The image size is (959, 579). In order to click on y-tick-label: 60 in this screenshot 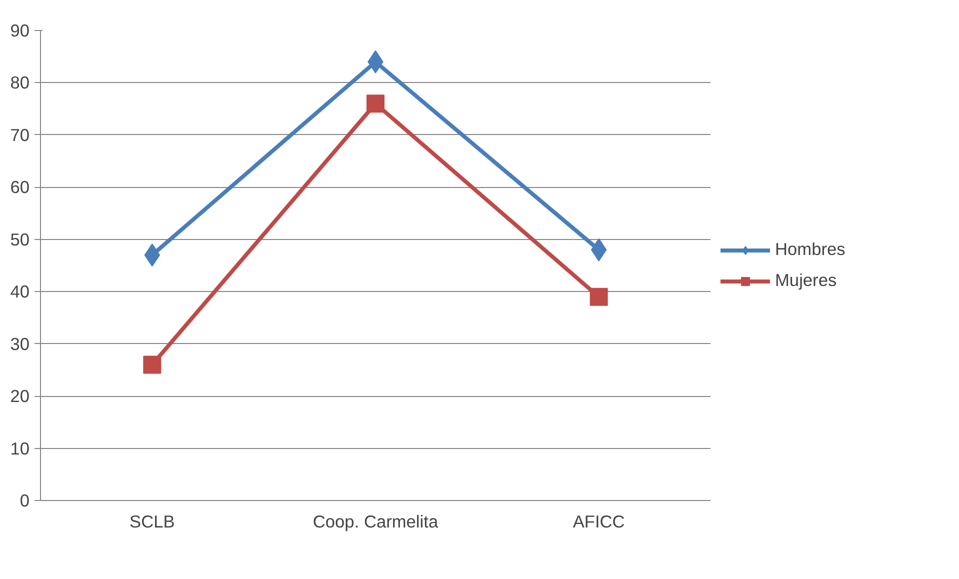, I will do `click(20, 187)`.